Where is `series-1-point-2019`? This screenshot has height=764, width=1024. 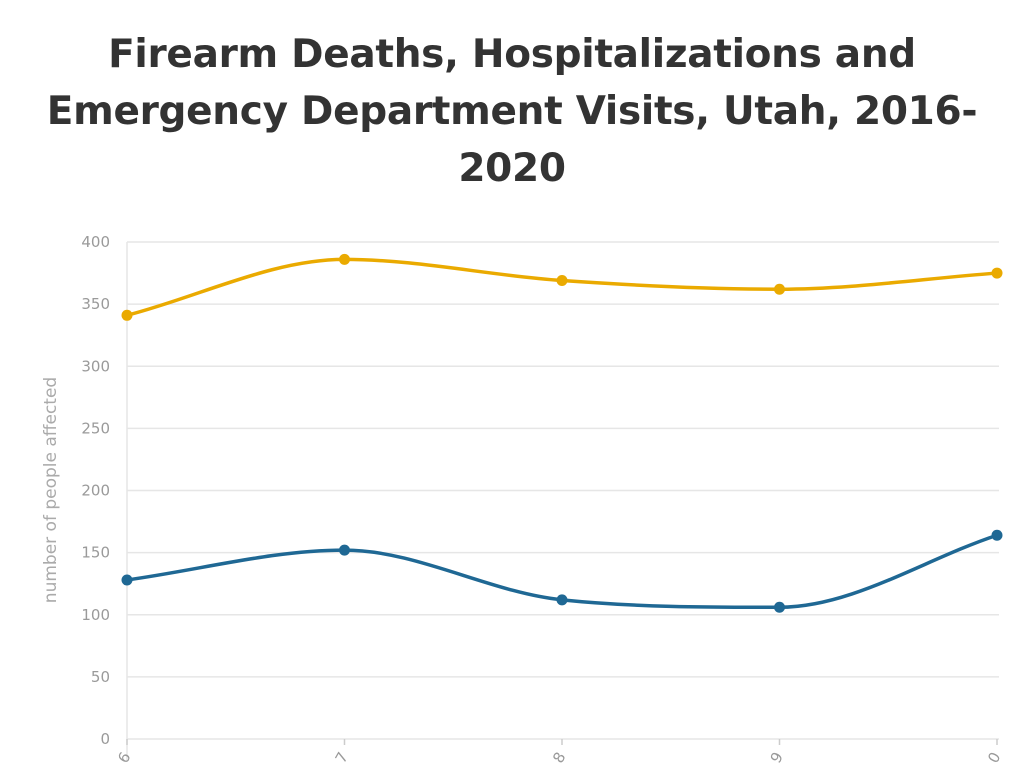 series-1-point-2019 is located at coordinates (779, 289).